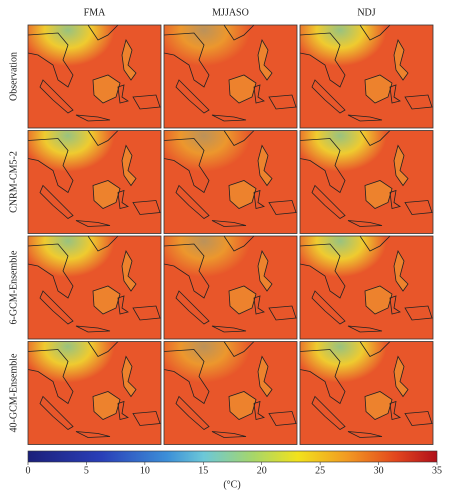 The height and width of the screenshot is (500, 459). Describe the element at coordinates (230, 12) in the screenshot. I see `column-title: MJJASO` at that location.